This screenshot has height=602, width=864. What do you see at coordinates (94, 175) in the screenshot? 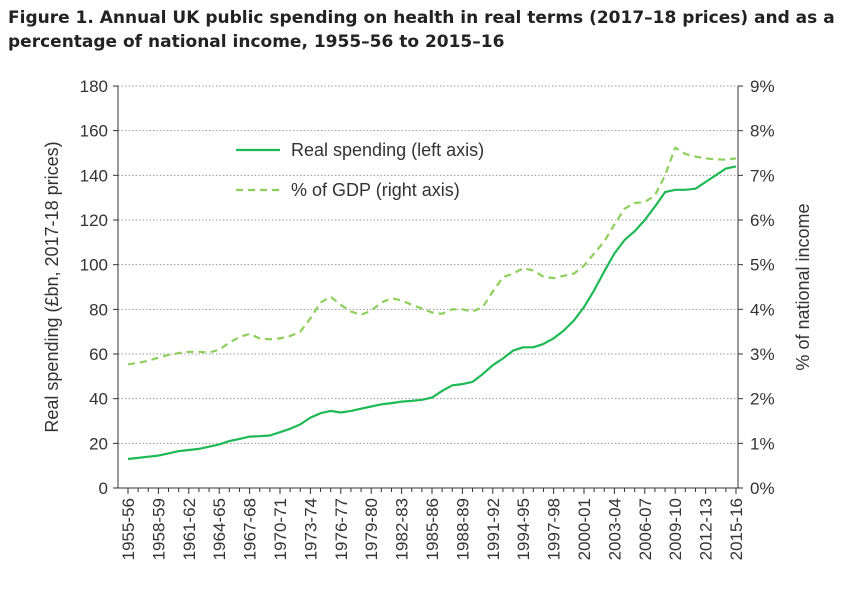
I see `left-tick-label: 140` at bounding box center [94, 175].